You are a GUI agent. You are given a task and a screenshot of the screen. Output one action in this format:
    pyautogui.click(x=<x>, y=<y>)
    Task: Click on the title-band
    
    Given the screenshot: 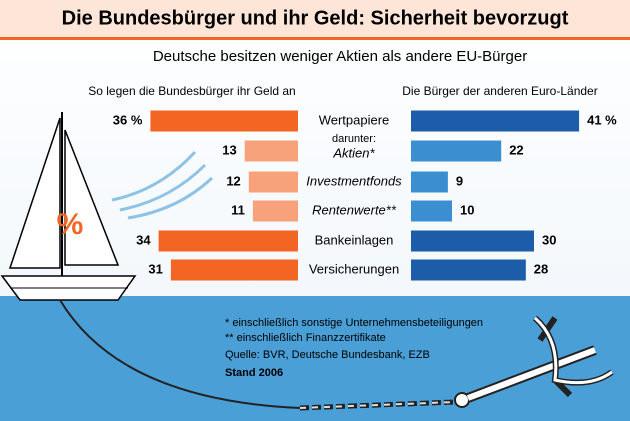 What is the action you would take?
    pyautogui.click(x=315, y=19)
    